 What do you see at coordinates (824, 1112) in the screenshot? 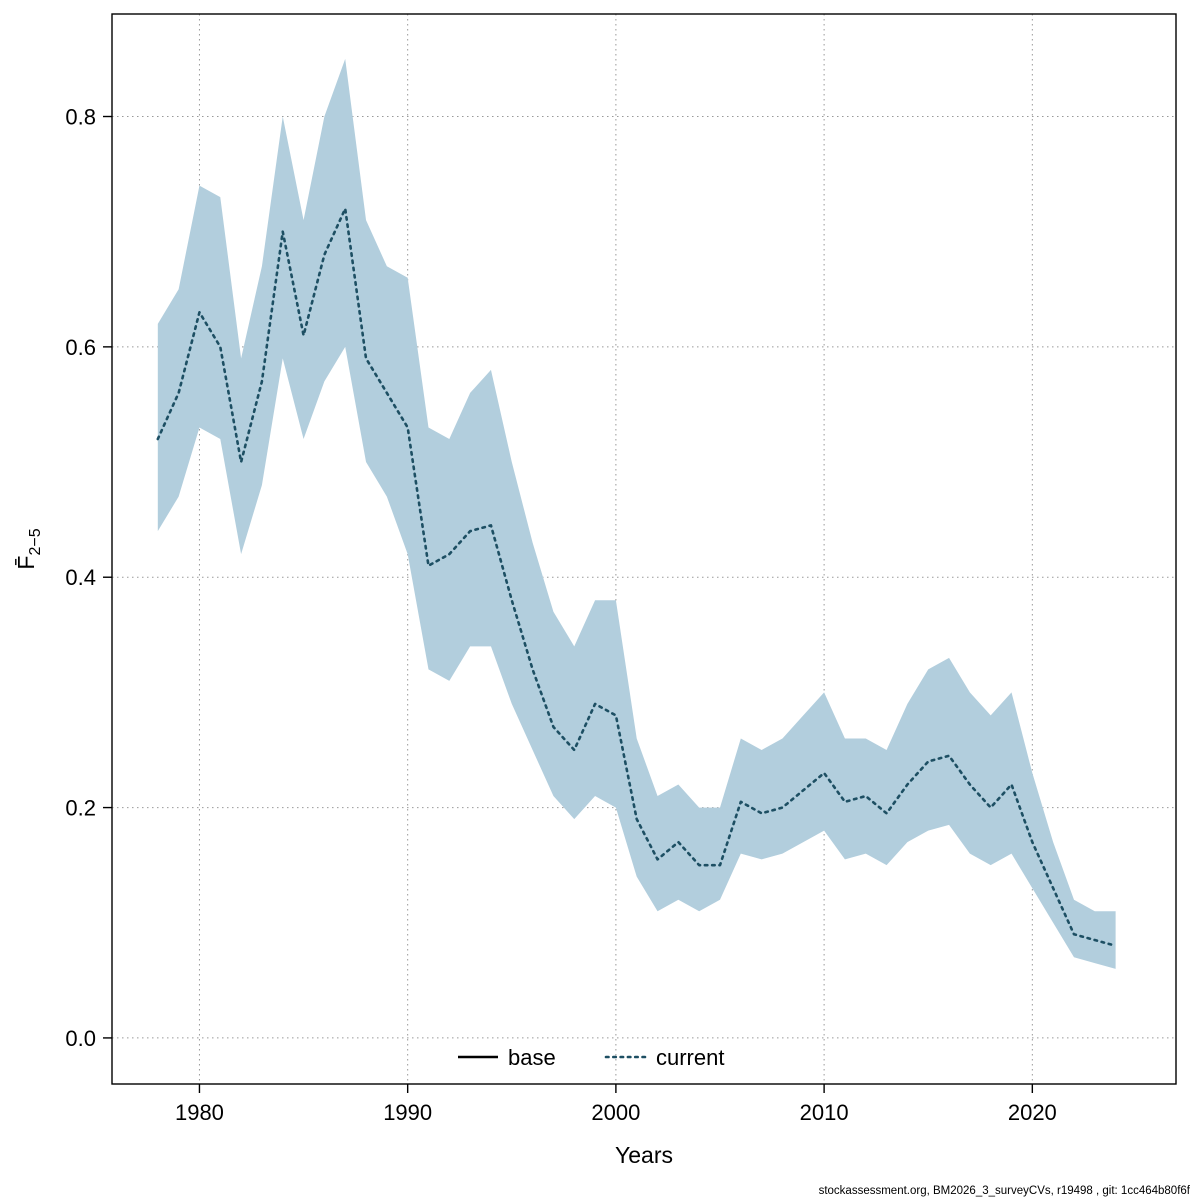
I see `x-tick-label: 2010` at bounding box center [824, 1112].